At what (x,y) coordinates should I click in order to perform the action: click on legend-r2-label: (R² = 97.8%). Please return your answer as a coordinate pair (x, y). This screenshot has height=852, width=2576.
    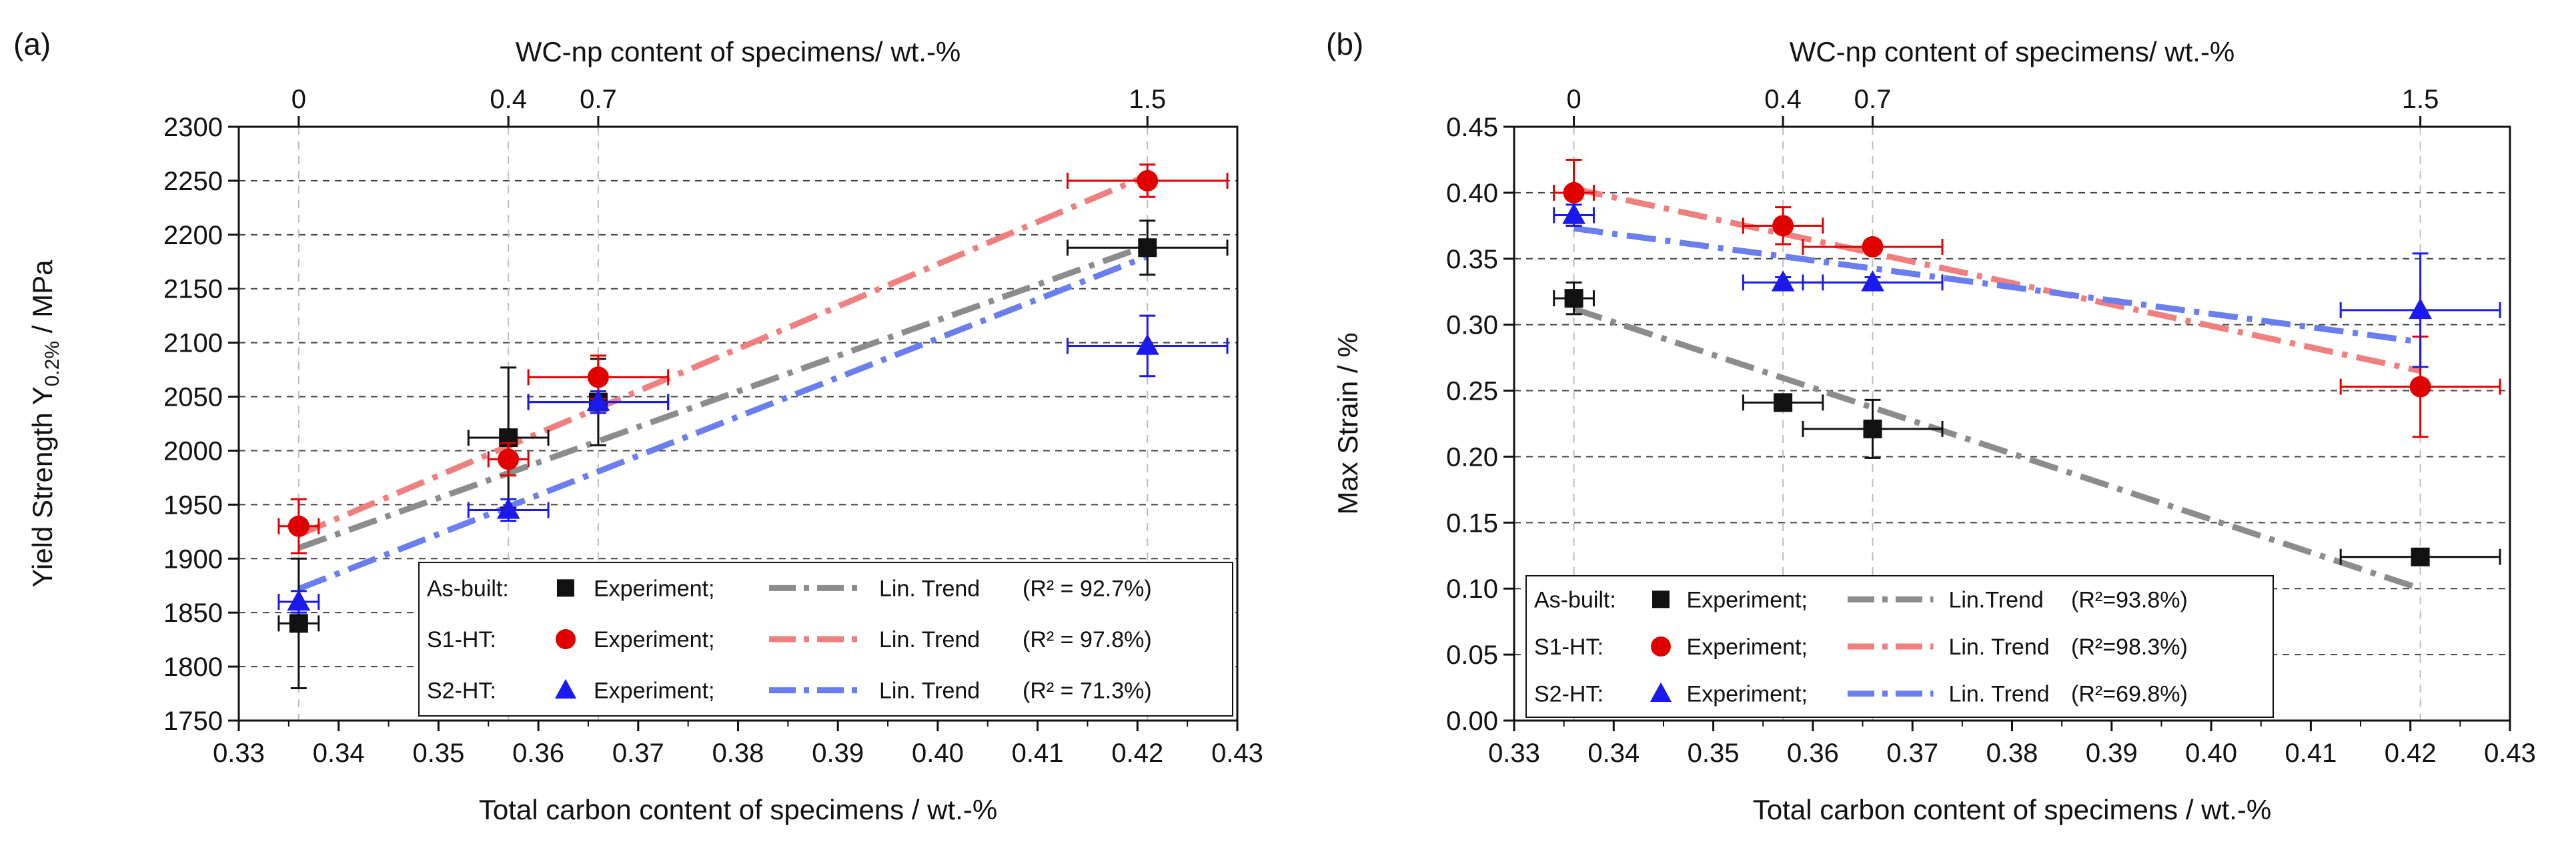
    Looking at the image, I should click on (1087, 640).